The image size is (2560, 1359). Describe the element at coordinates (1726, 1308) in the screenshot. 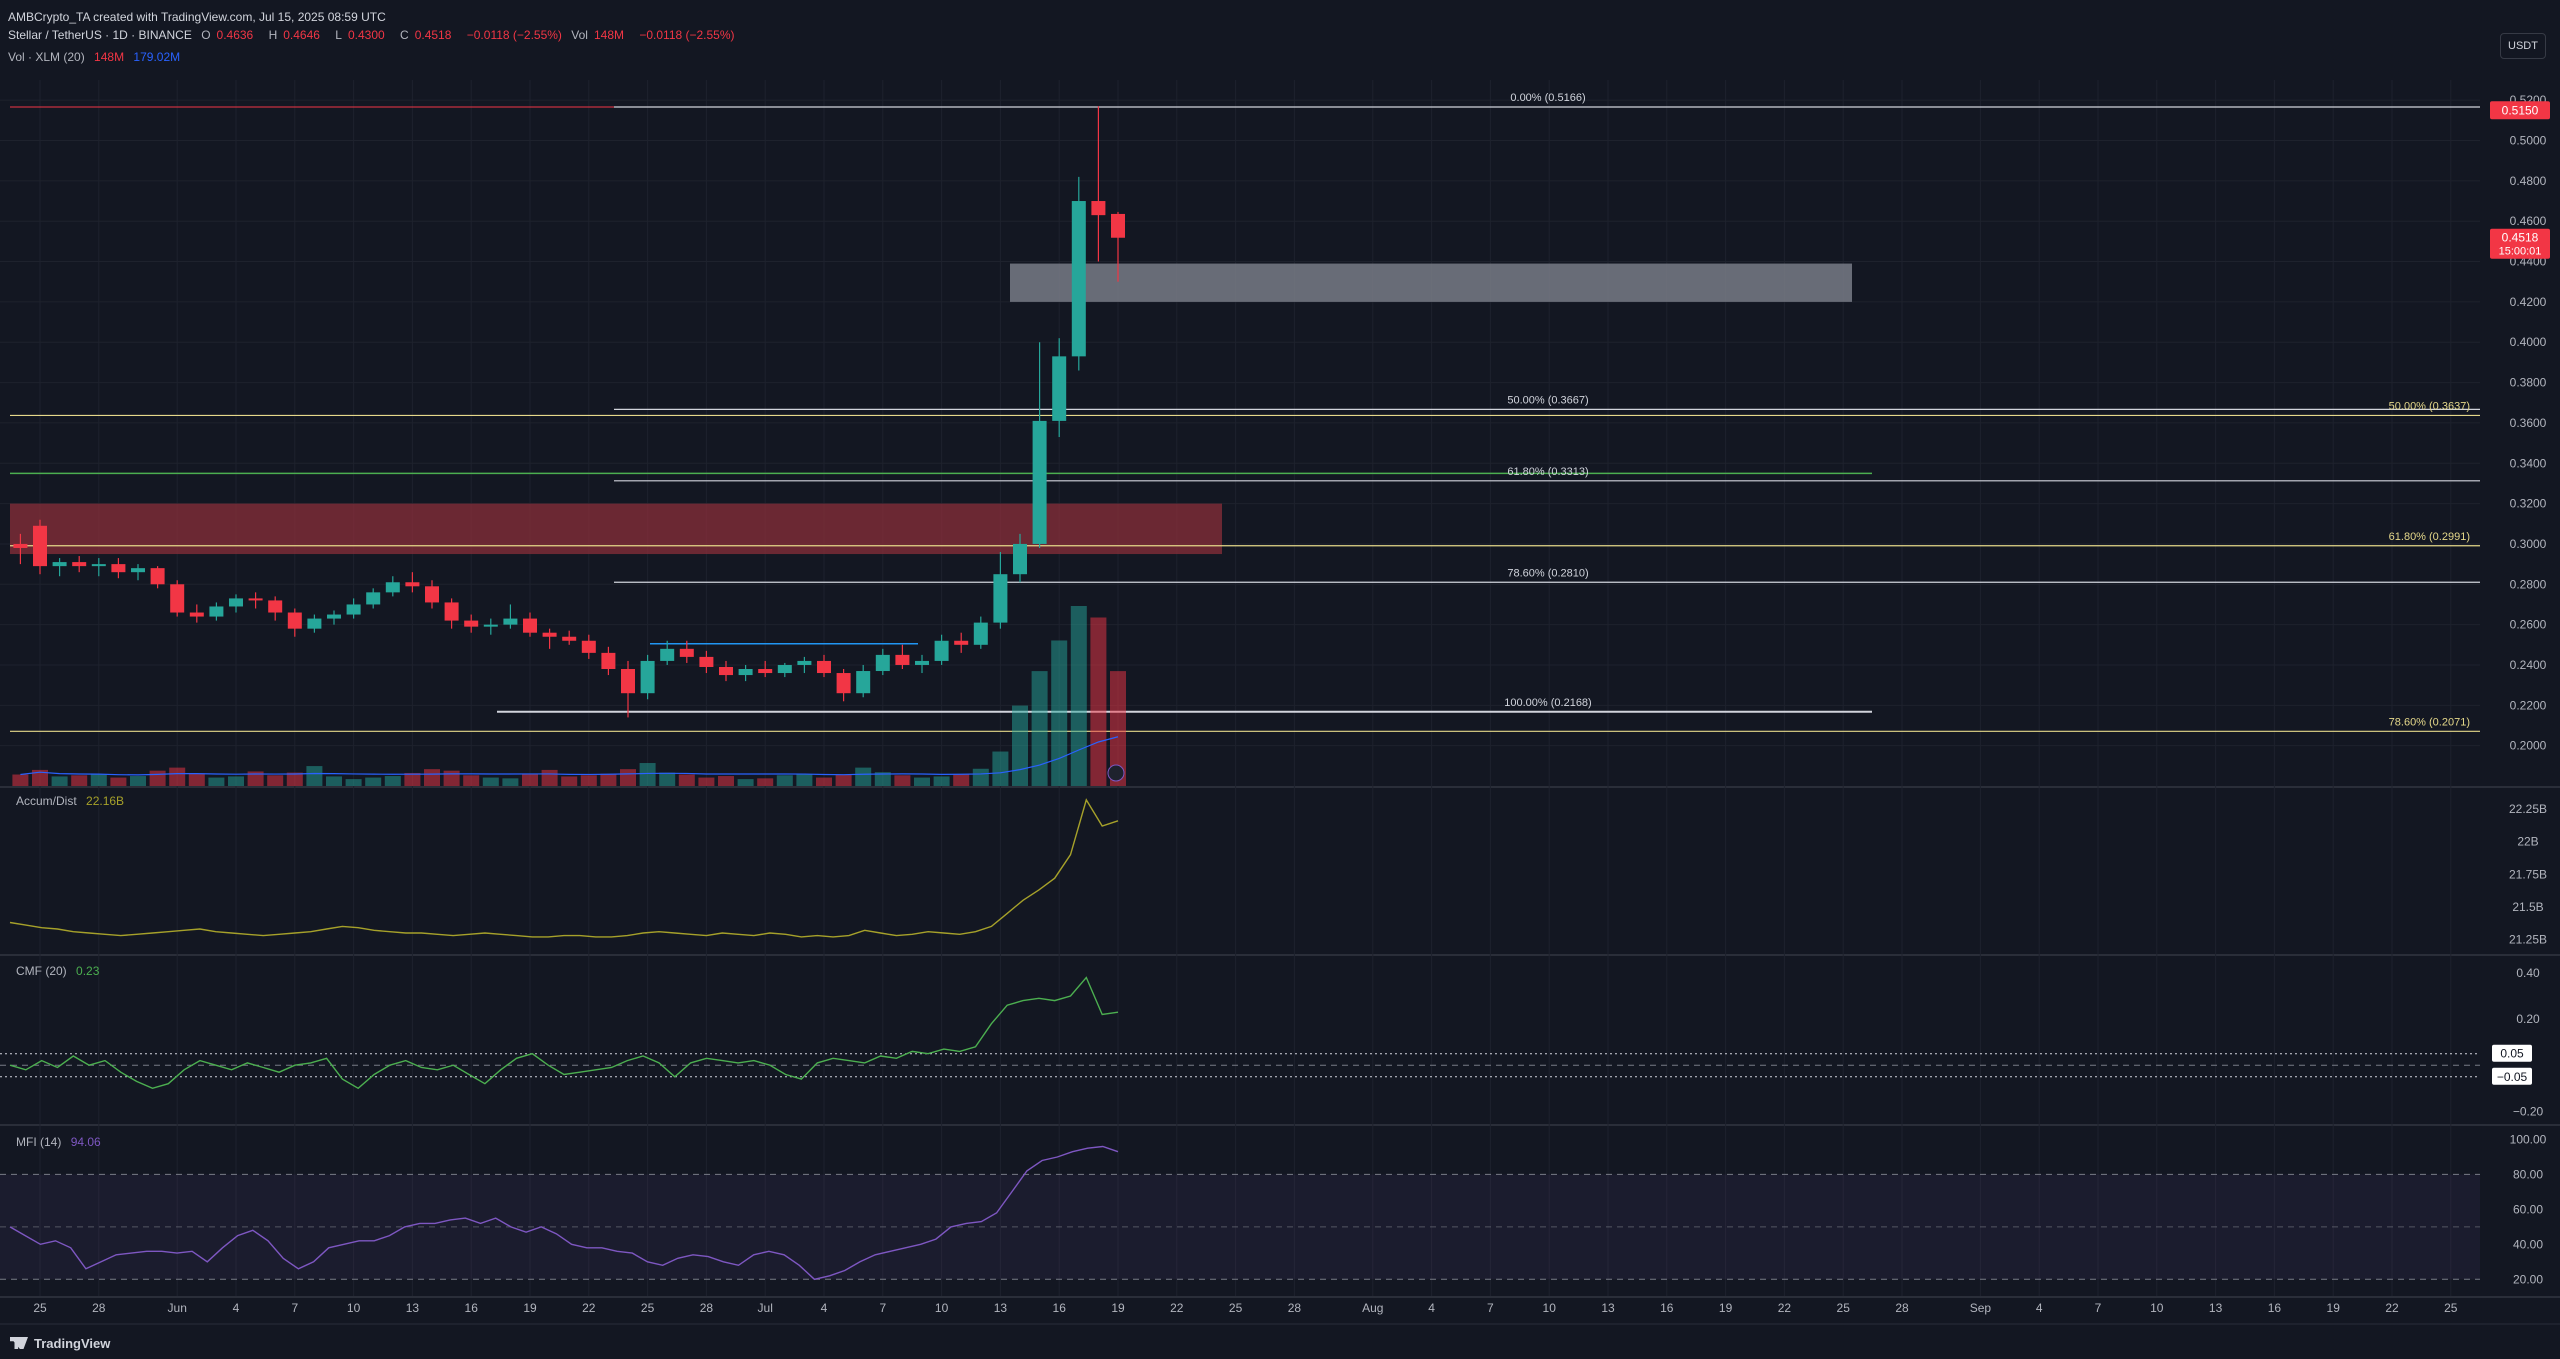

I see `time-axis-tick: 19` at that location.